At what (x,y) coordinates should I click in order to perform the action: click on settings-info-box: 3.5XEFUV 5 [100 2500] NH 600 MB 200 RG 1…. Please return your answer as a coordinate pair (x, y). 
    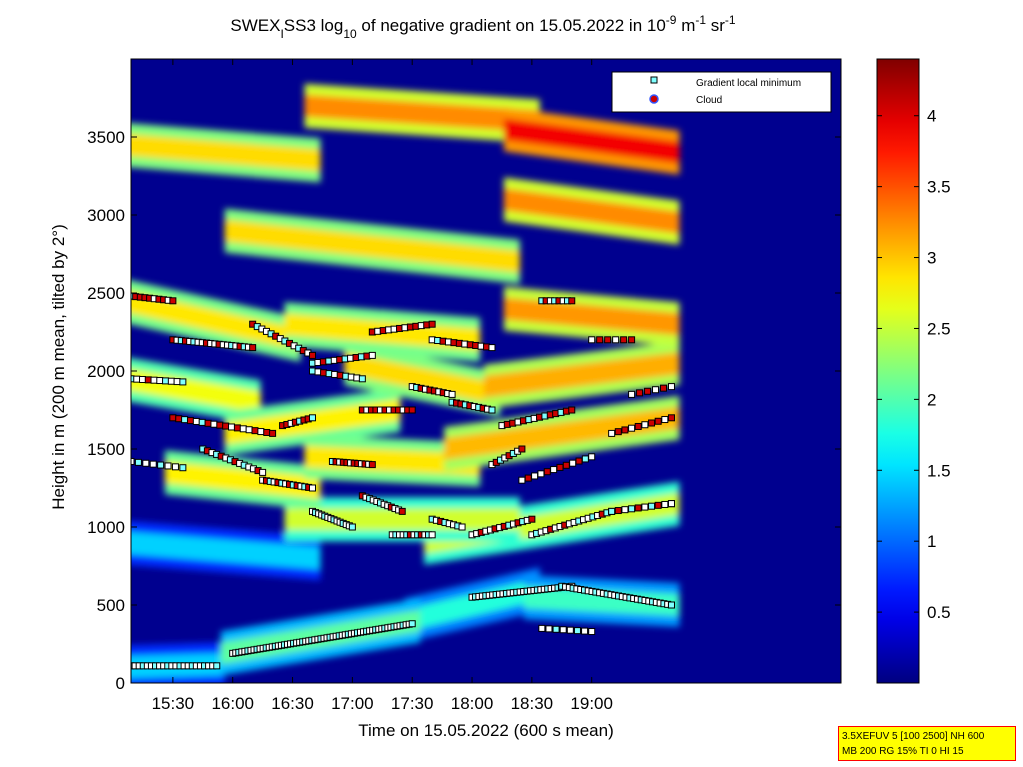
    Looking at the image, I should click on (927, 743).